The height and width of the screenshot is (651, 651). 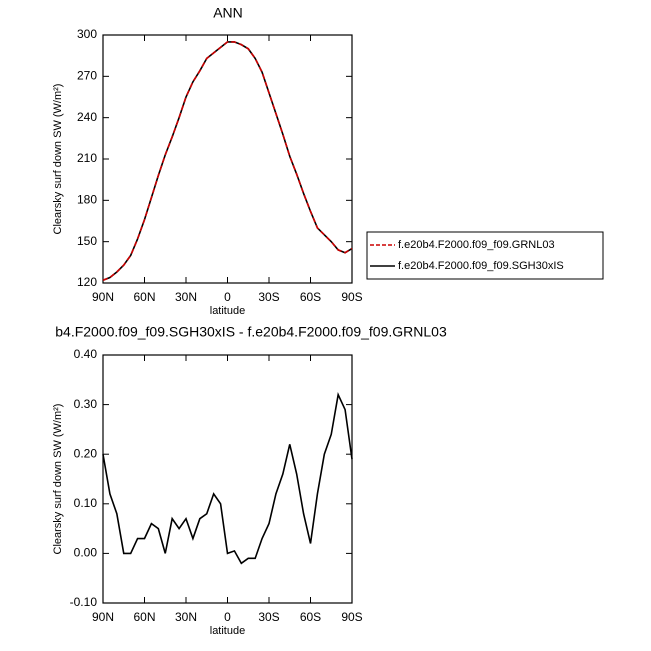 I want to click on legend-label: f.e20b4.F2000.f09_f09.SGH30xIS, so click(x=481, y=266).